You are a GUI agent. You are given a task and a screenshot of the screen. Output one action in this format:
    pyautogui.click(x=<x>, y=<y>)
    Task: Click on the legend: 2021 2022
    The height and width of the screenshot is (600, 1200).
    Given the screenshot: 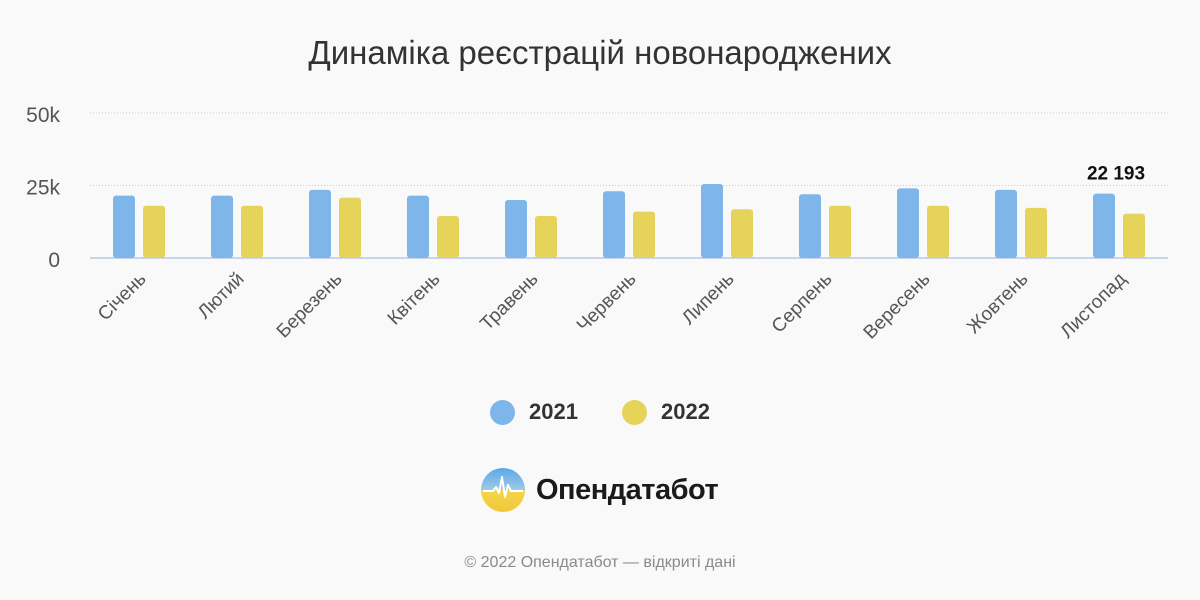 What is the action you would take?
    pyautogui.click(x=600, y=412)
    